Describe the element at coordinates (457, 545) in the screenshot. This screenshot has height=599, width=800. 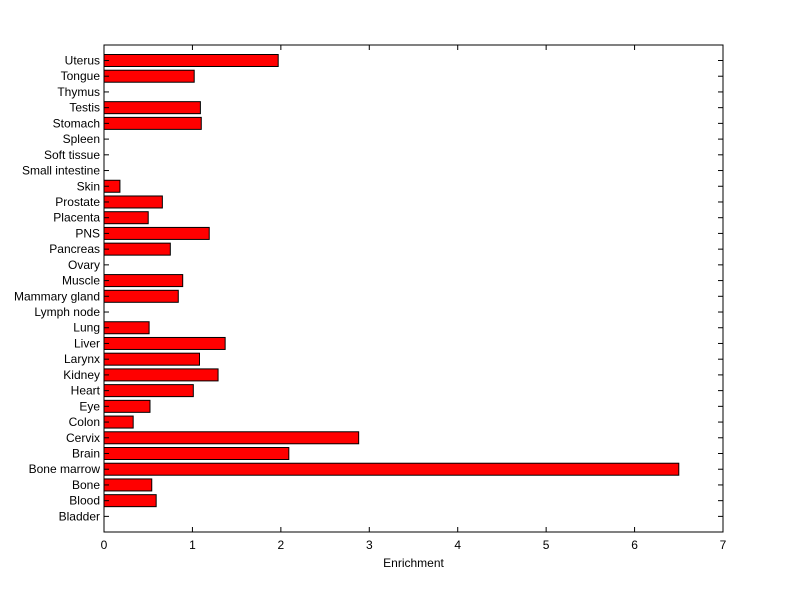
I see `x-tick-label: 4` at that location.